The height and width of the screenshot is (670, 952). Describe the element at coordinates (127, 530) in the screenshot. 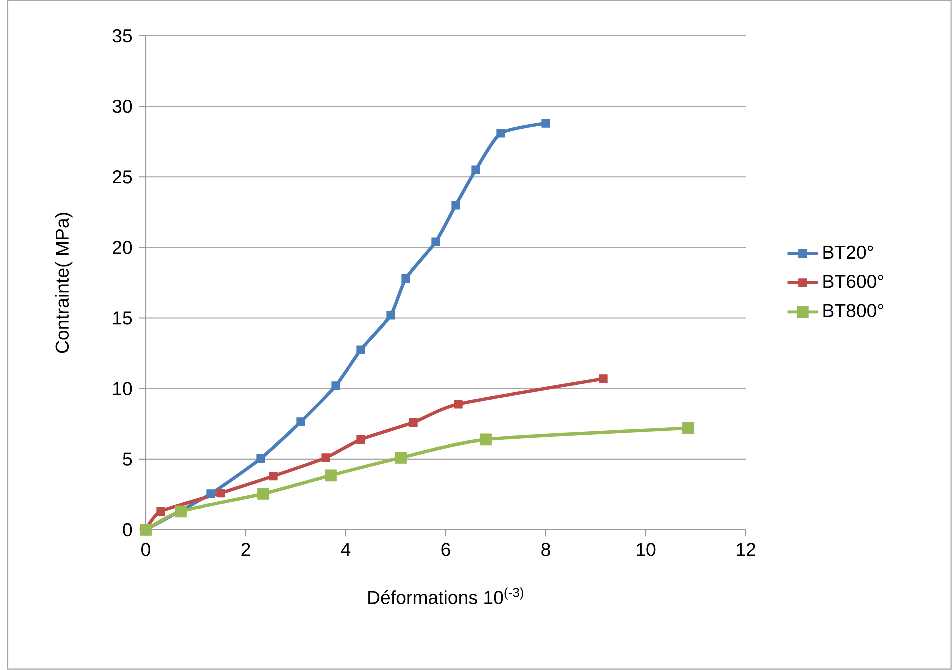

I see `y-tick-label: 0` at that location.